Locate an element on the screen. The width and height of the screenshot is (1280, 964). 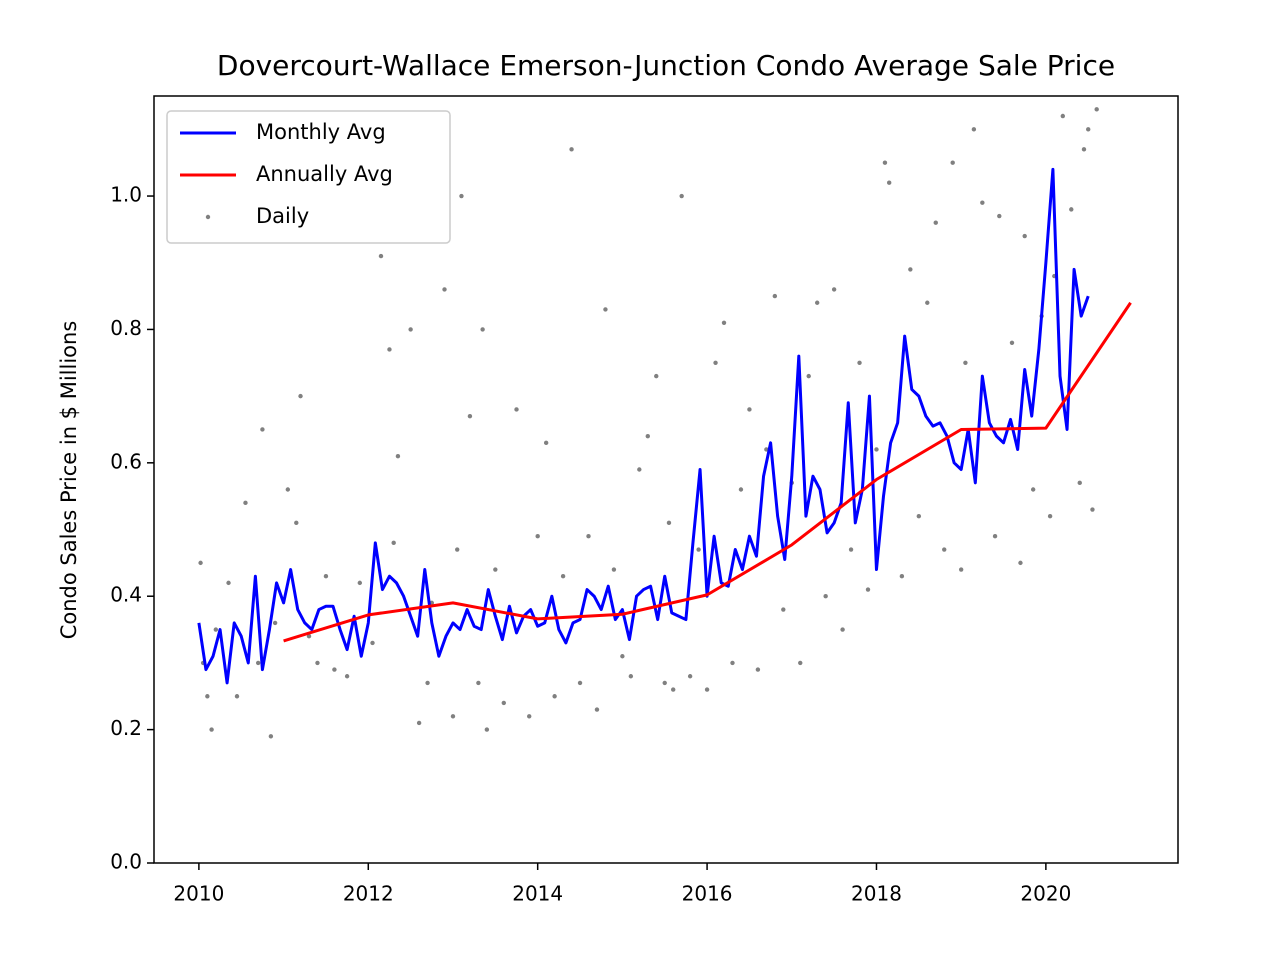
x-tick-label: 2012 is located at coordinates (368, 894).